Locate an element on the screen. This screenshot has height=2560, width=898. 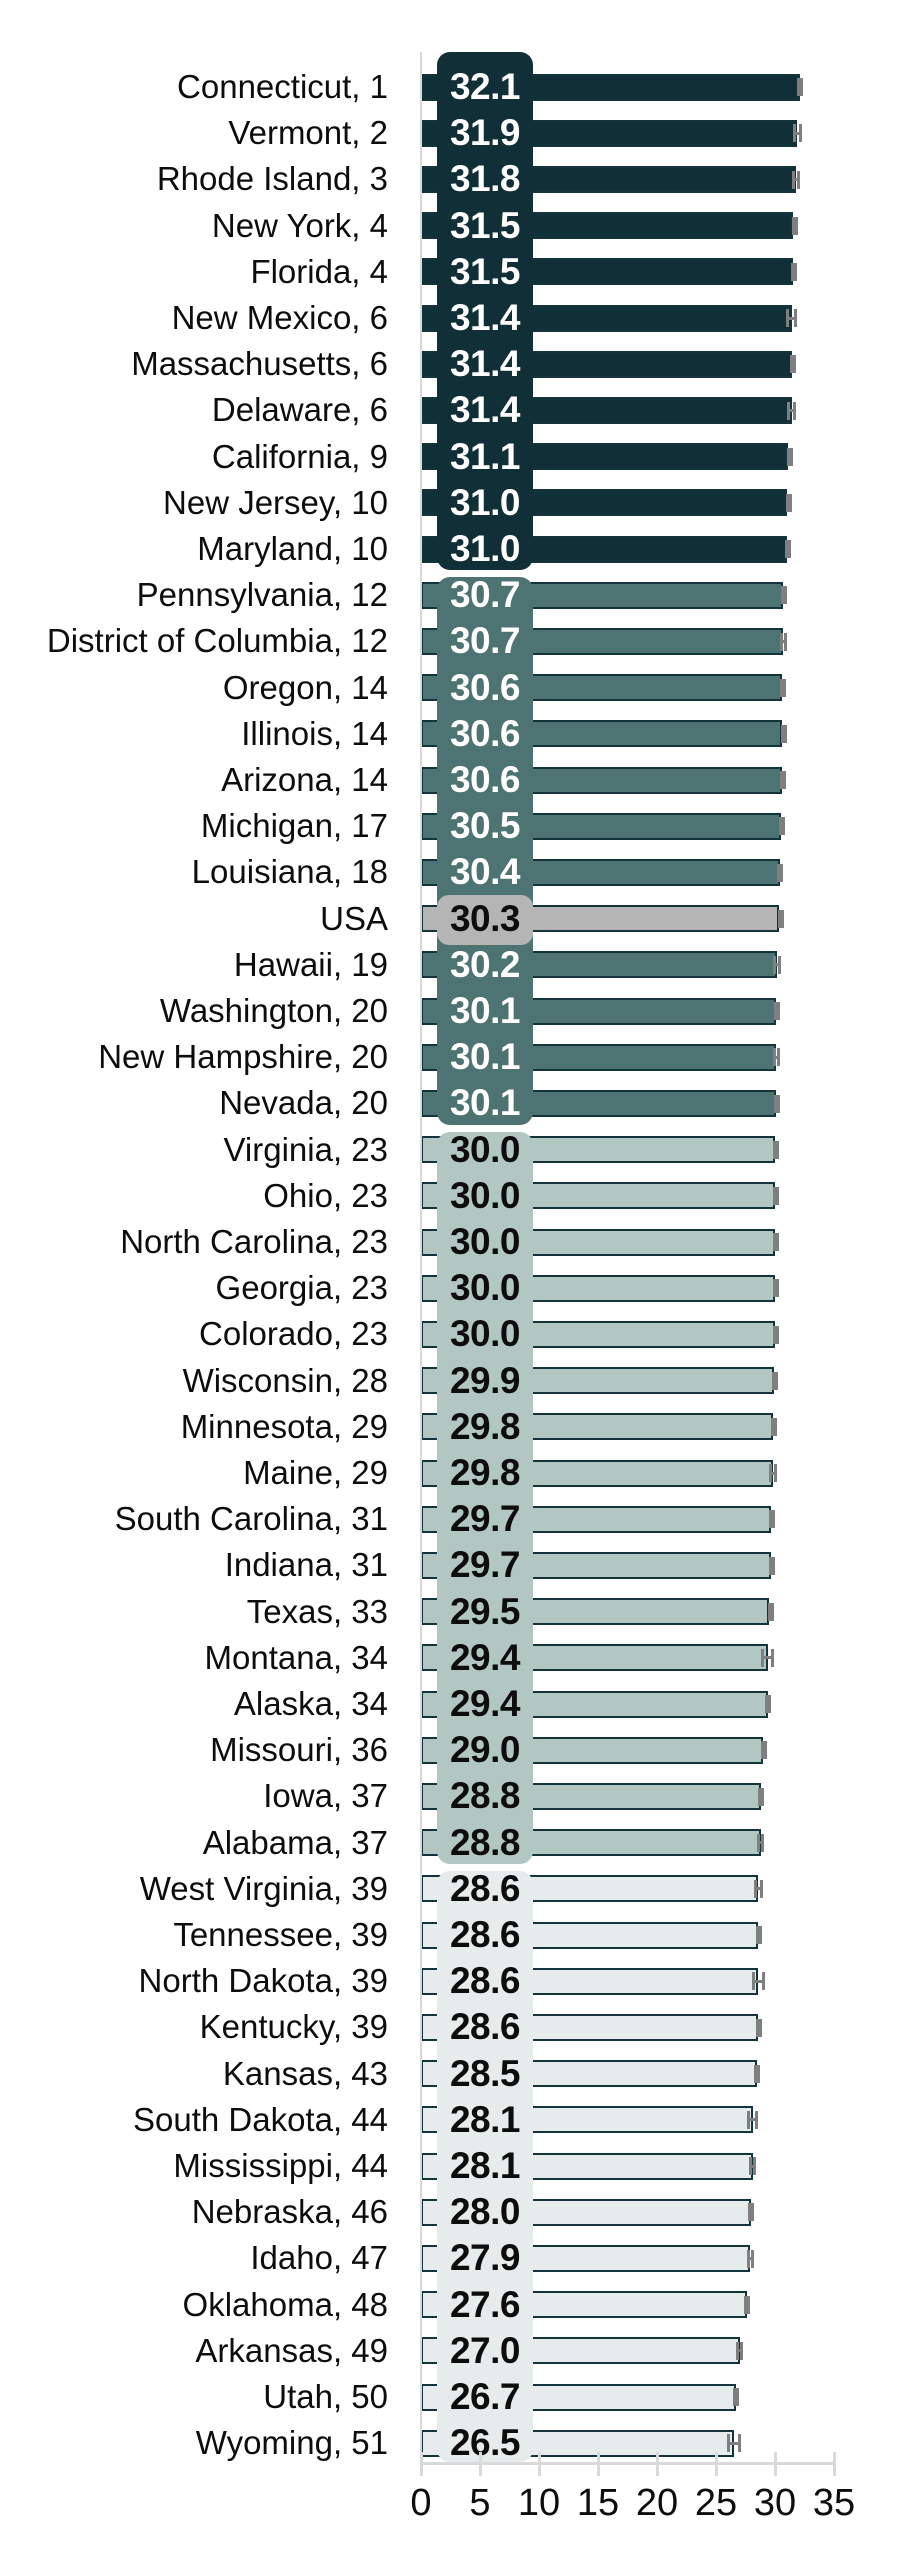
bar-value-label: 29.0 is located at coordinates (485, 1750).